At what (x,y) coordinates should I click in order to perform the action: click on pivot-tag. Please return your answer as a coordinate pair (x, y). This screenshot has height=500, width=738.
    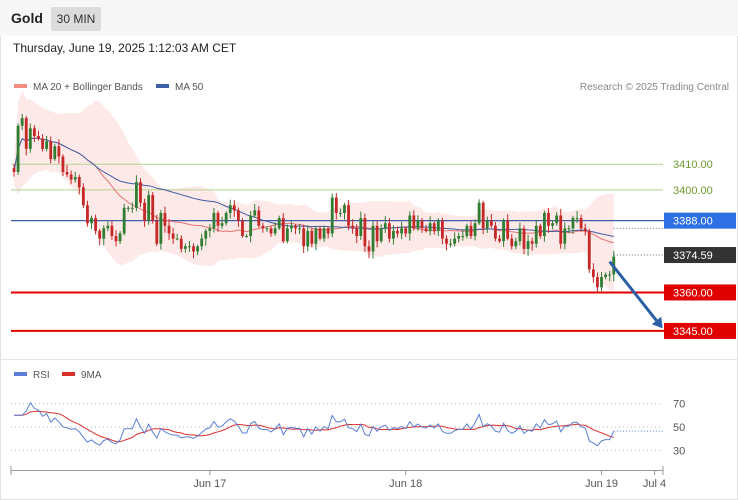
    Looking at the image, I should click on (700, 220).